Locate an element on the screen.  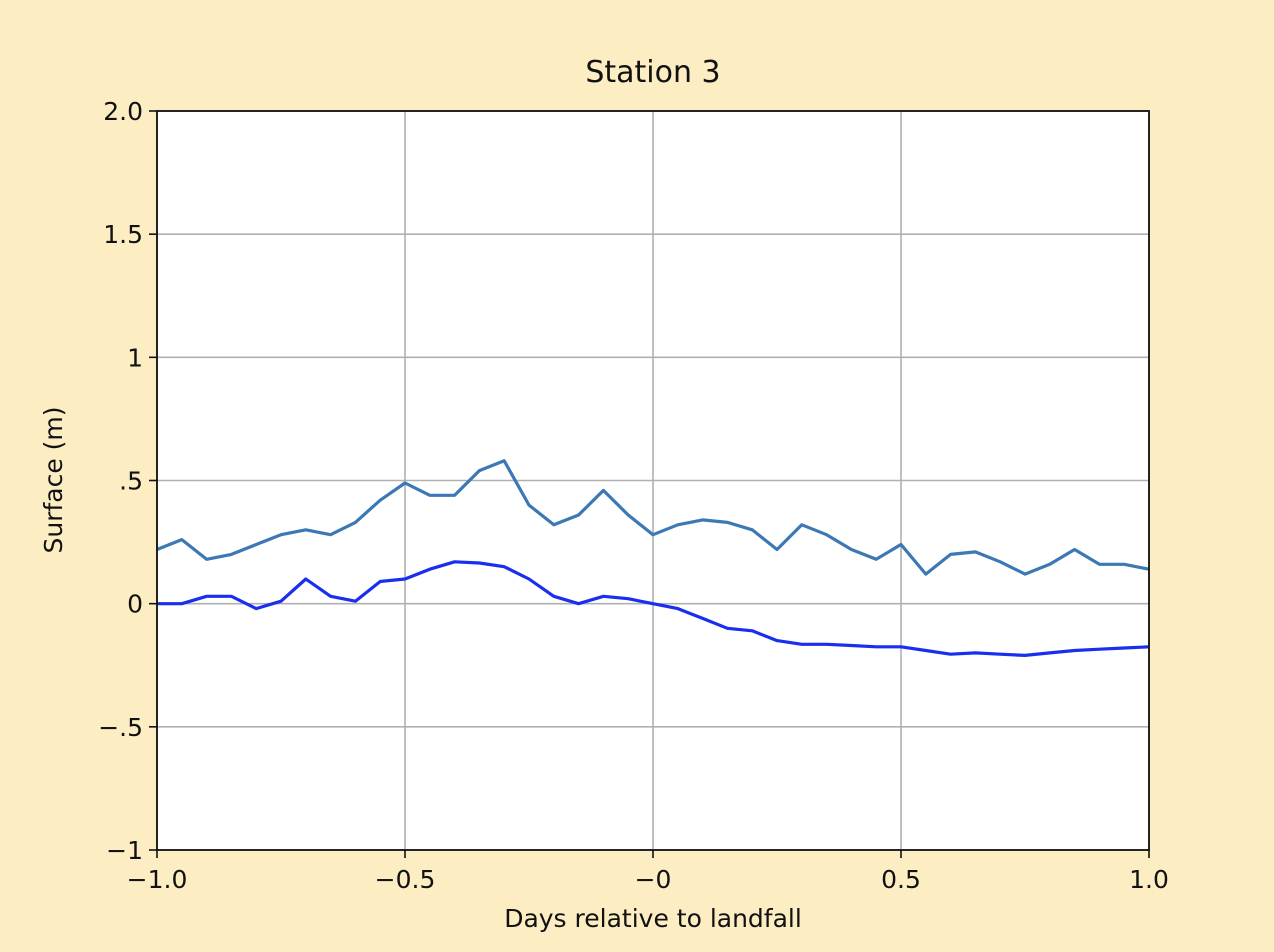
y-tick-label: −1 is located at coordinates (124, 850).